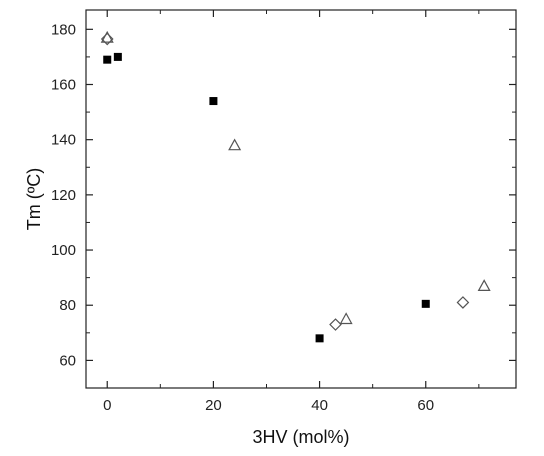 The height and width of the screenshot is (456, 544). What do you see at coordinates (63, 195) in the screenshot?
I see `y-tick-label: 120` at bounding box center [63, 195].